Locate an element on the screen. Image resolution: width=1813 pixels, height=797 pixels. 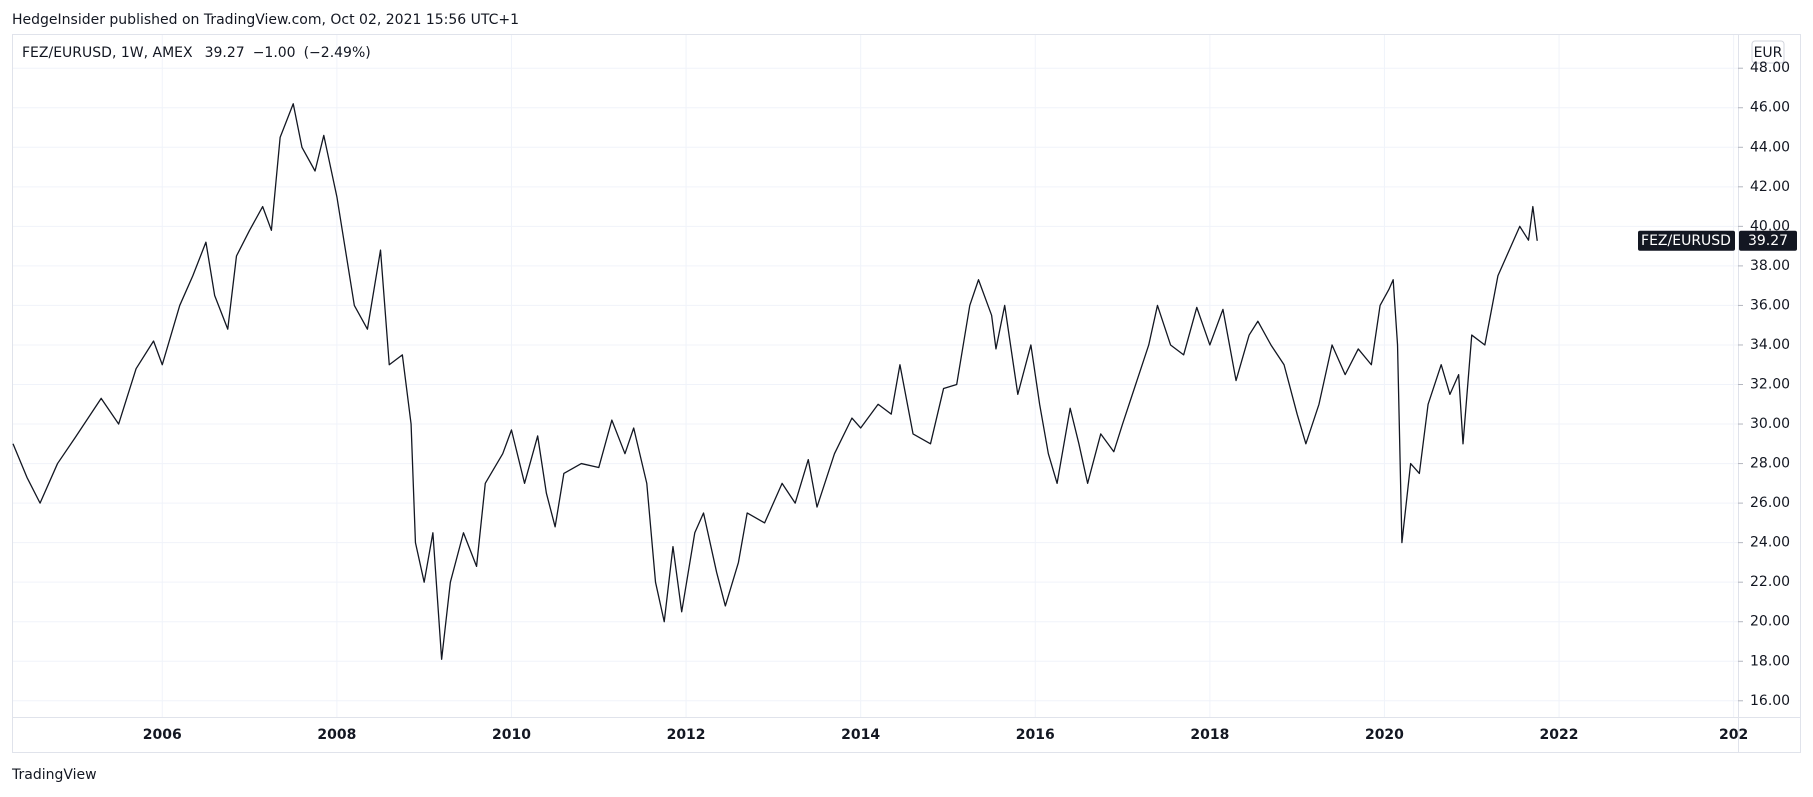
x-tick-label: 2008 is located at coordinates (336, 735).